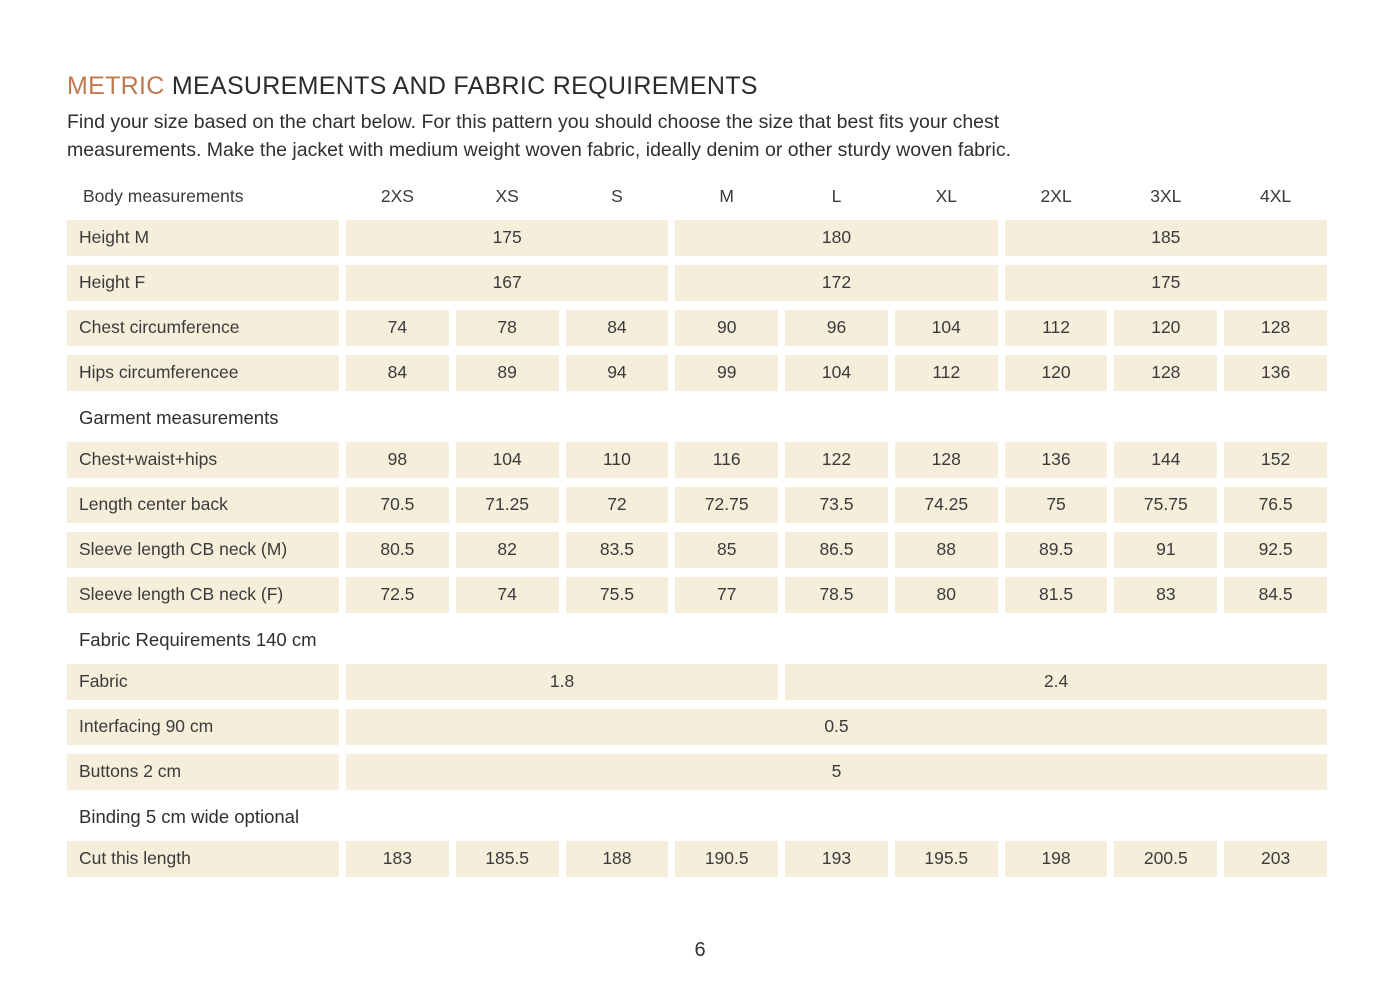 This screenshot has height=987, width=1400. I want to click on measurement-cell: 85, so click(727, 549).